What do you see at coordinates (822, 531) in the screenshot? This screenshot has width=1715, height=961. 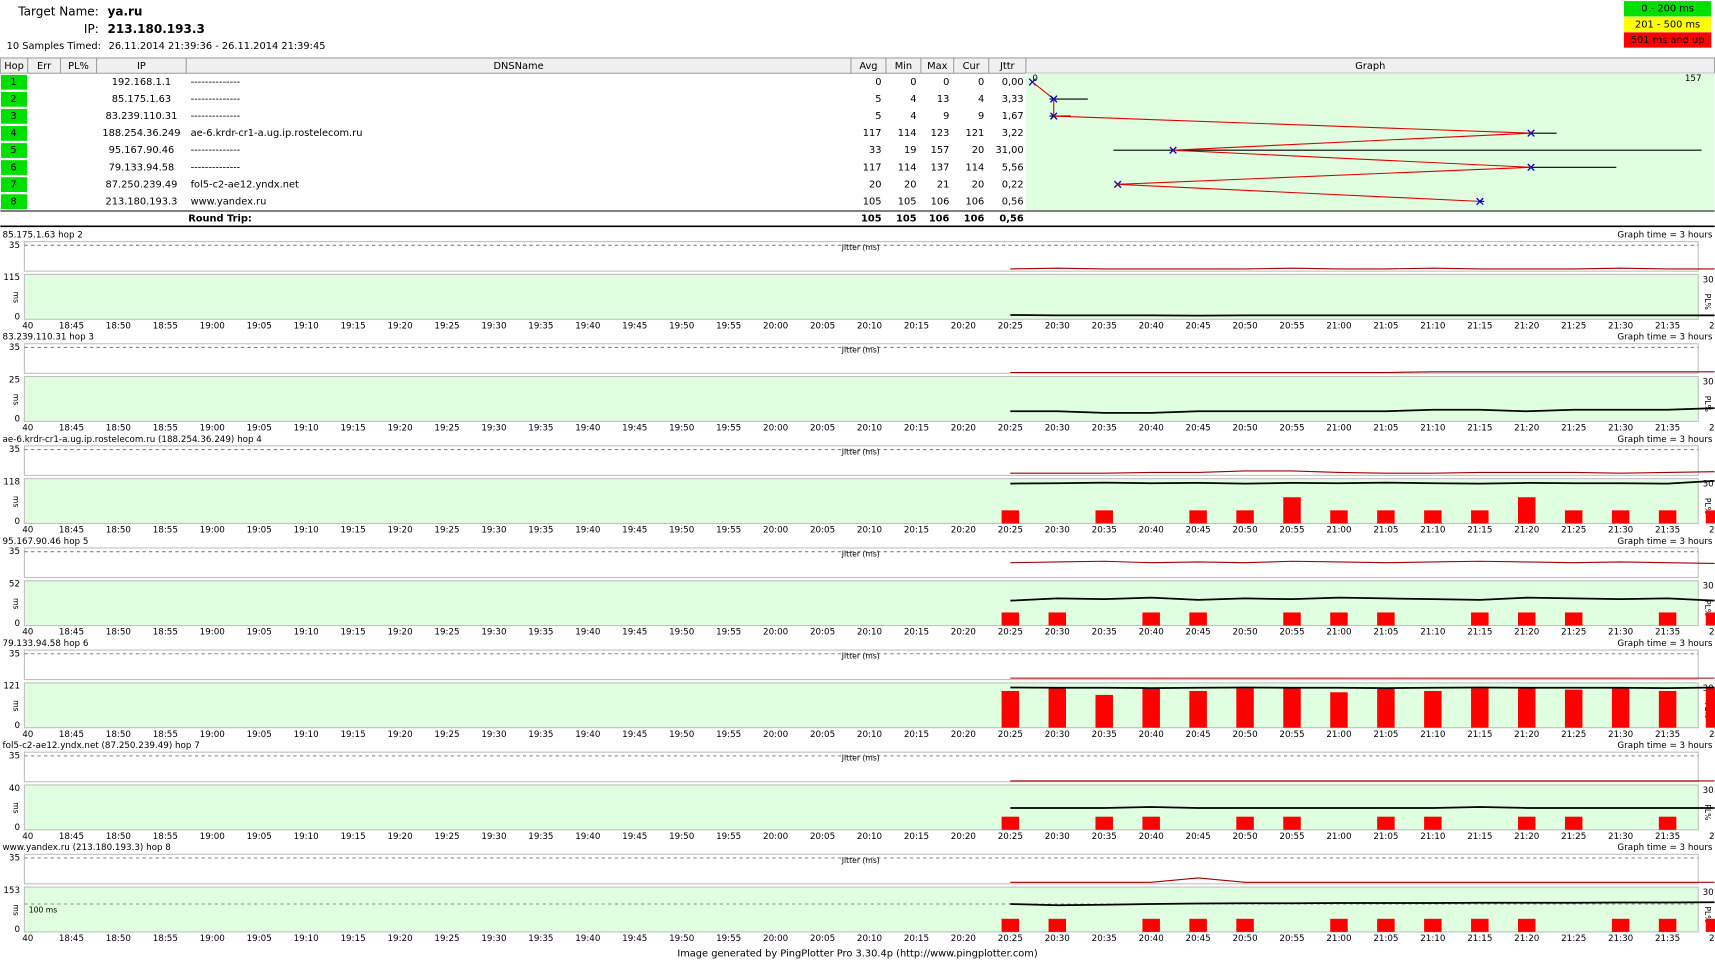 I see `x-tick-label: 20:05` at bounding box center [822, 531].